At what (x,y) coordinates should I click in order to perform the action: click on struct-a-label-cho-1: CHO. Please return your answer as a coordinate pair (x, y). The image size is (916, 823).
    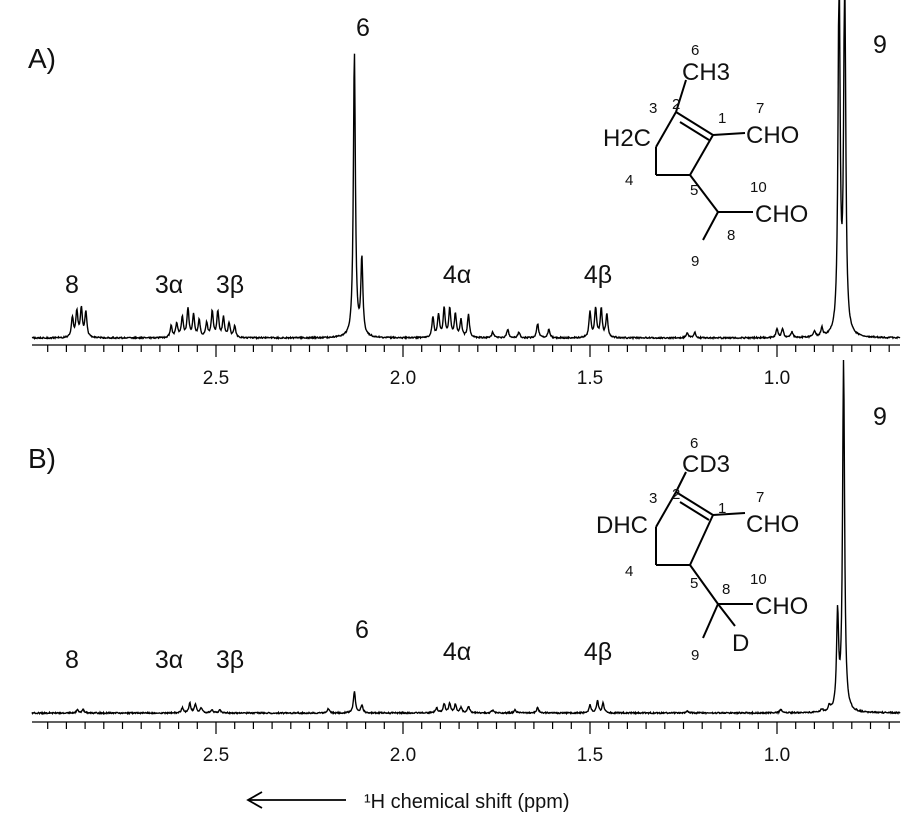
    Looking at the image, I should click on (772, 135).